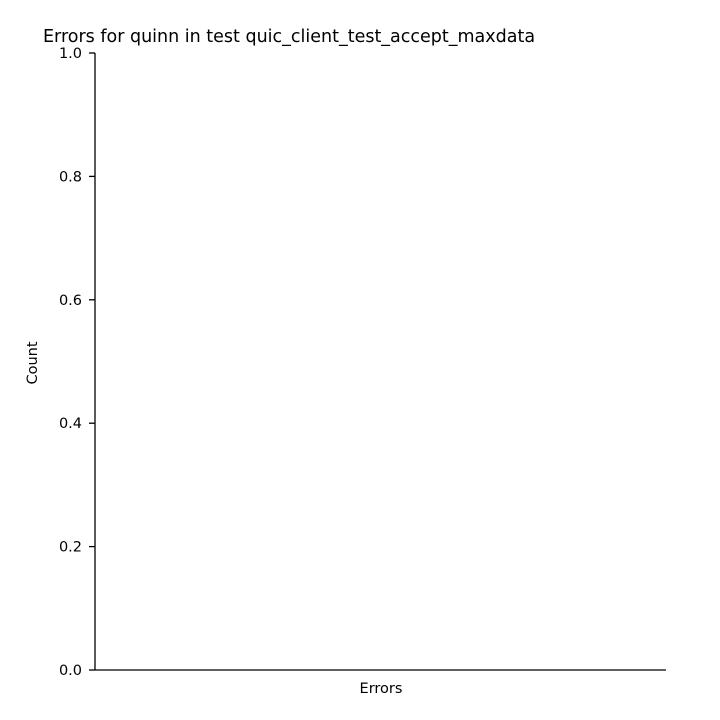 Image resolution: width=720 pixels, height=720 pixels. I want to click on y-tick-label: 0.0, so click(70, 671).